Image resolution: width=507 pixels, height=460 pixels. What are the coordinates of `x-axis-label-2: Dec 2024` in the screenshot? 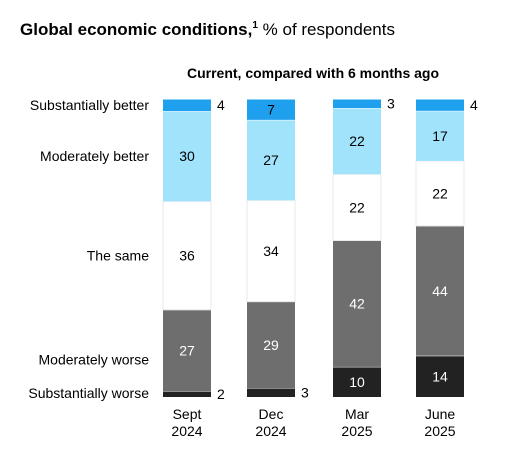 It's located at (270, 422).